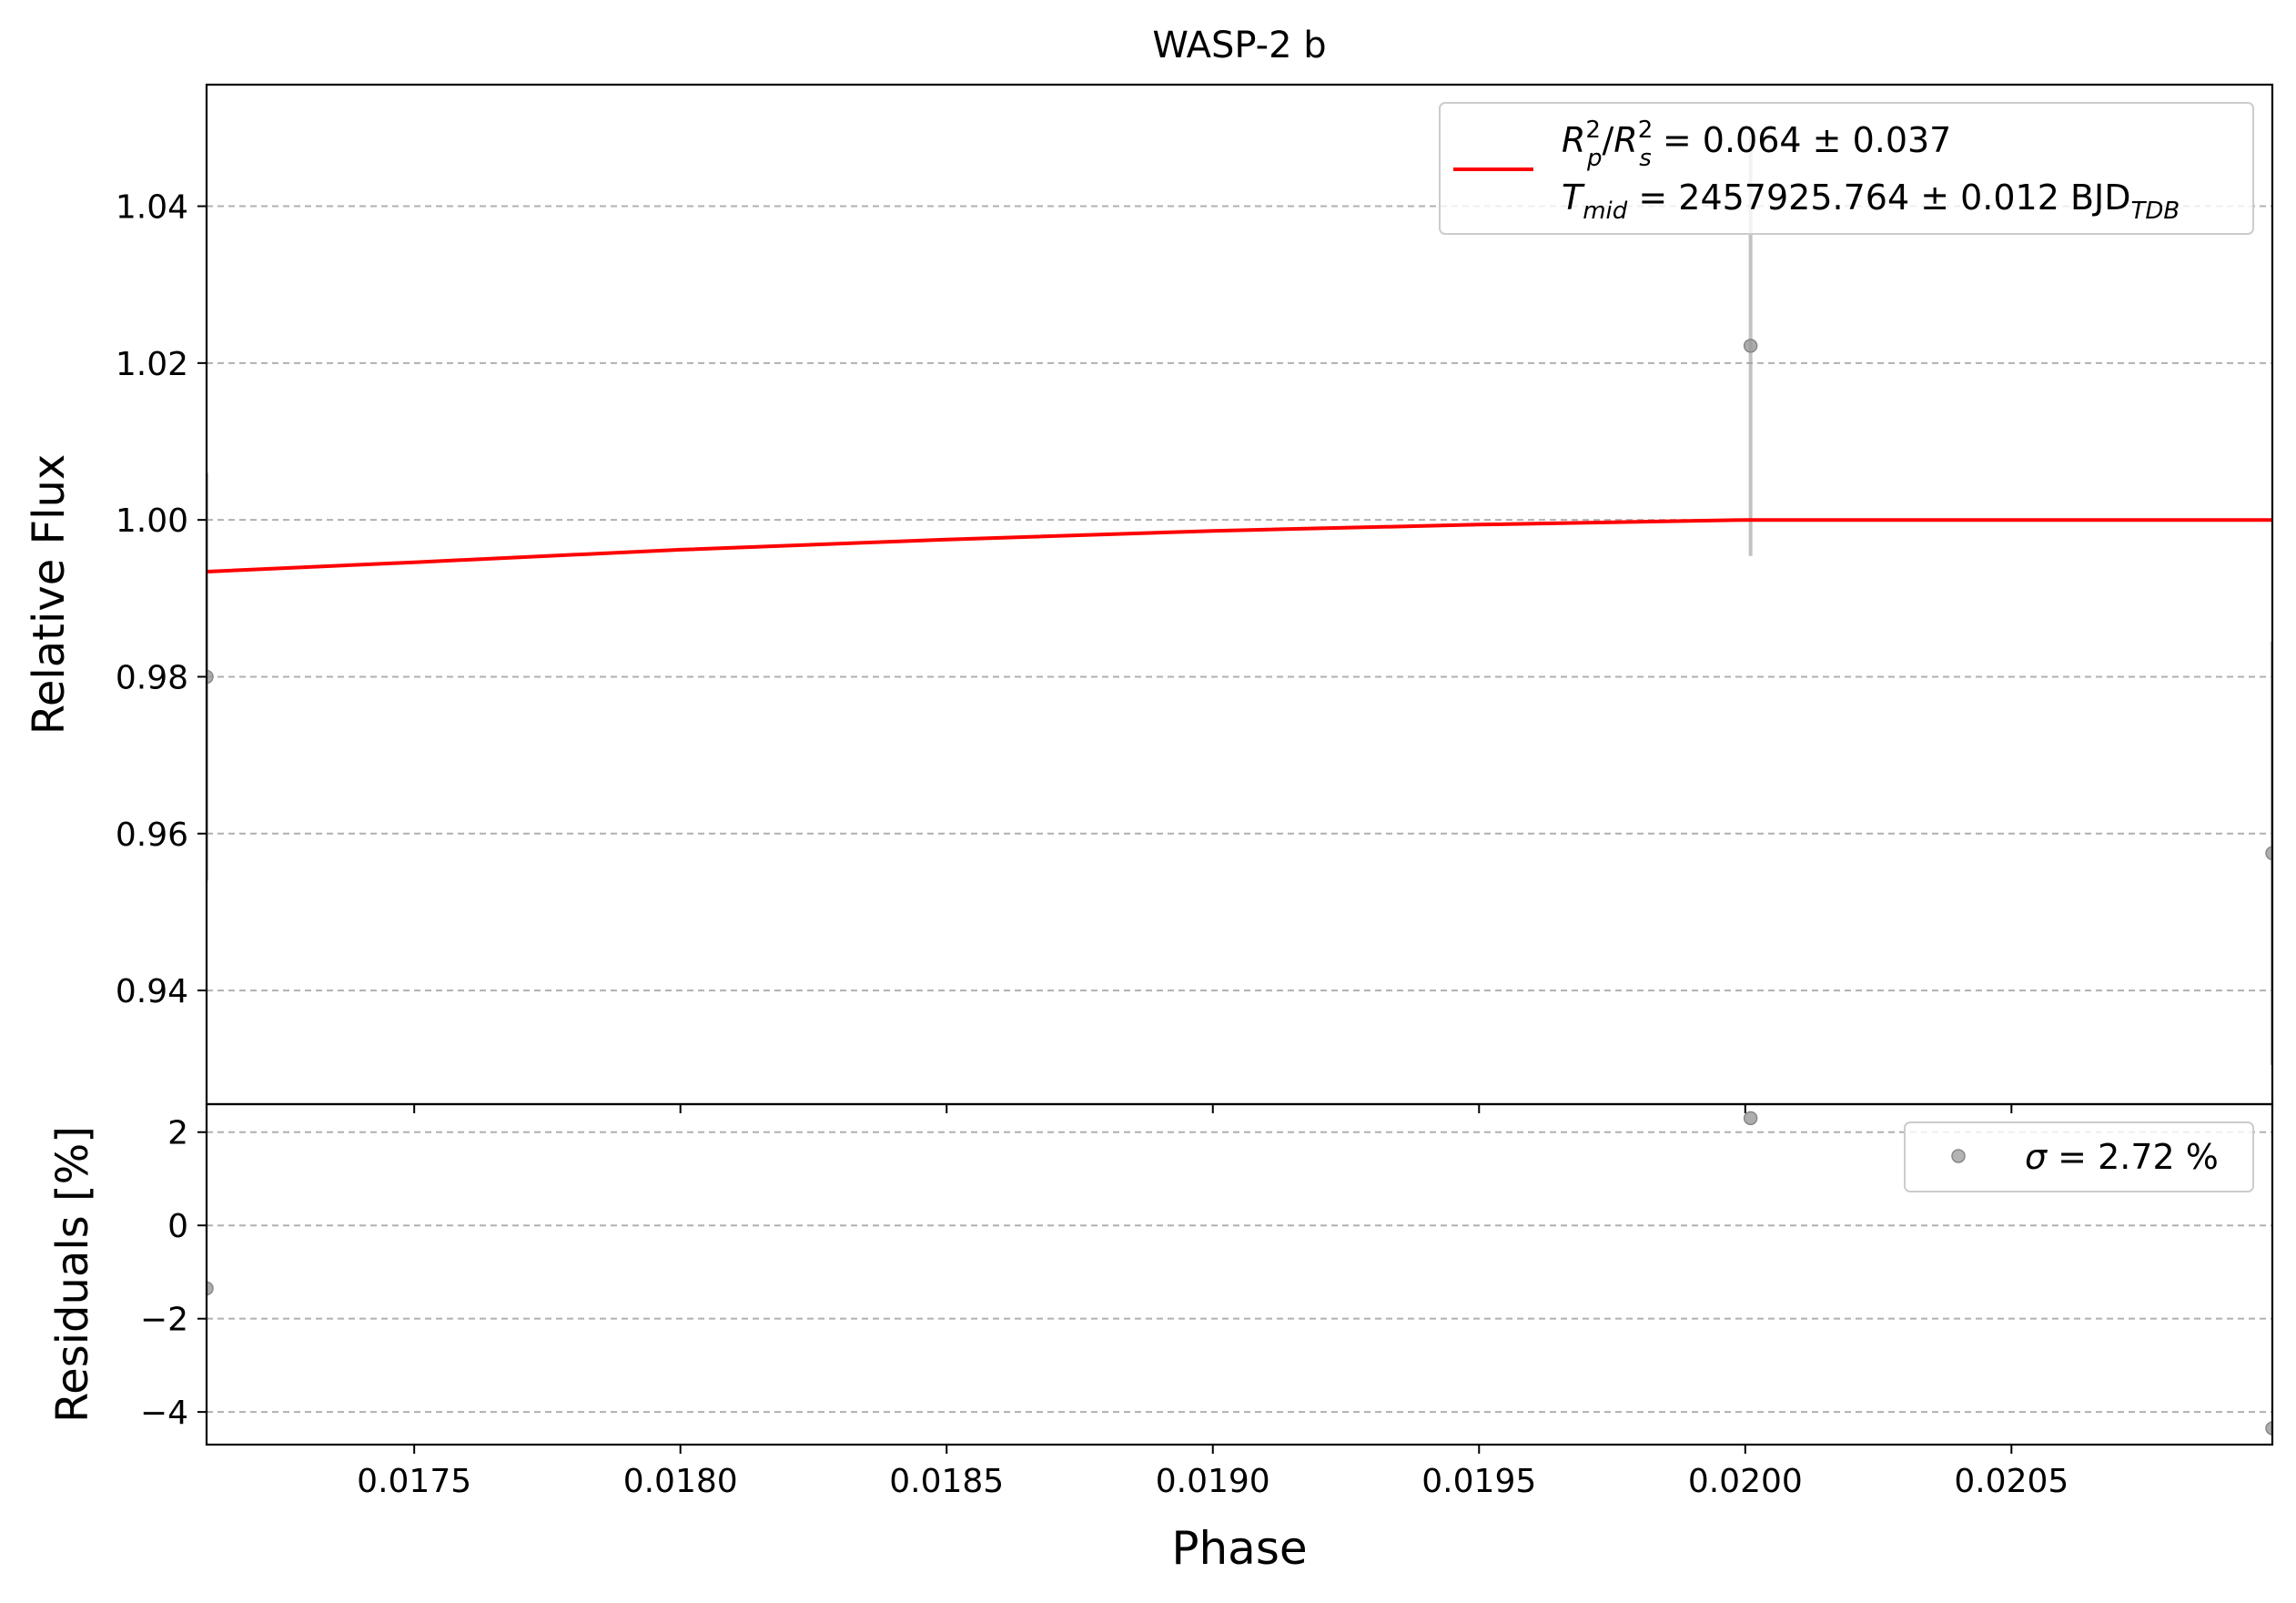 The width and height of the screenshot is (2296, 1603). Describe the element at coordinates (414, 1481) in the screenshot. I see `phase-x-tick-label: 0.0175` at that location.